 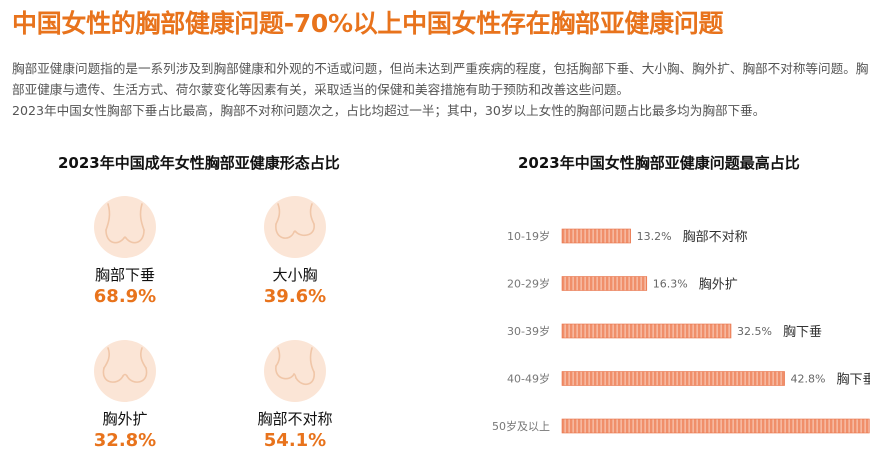 I want to click on problem-label: 胸部不对称, so click(x=715, y=237).